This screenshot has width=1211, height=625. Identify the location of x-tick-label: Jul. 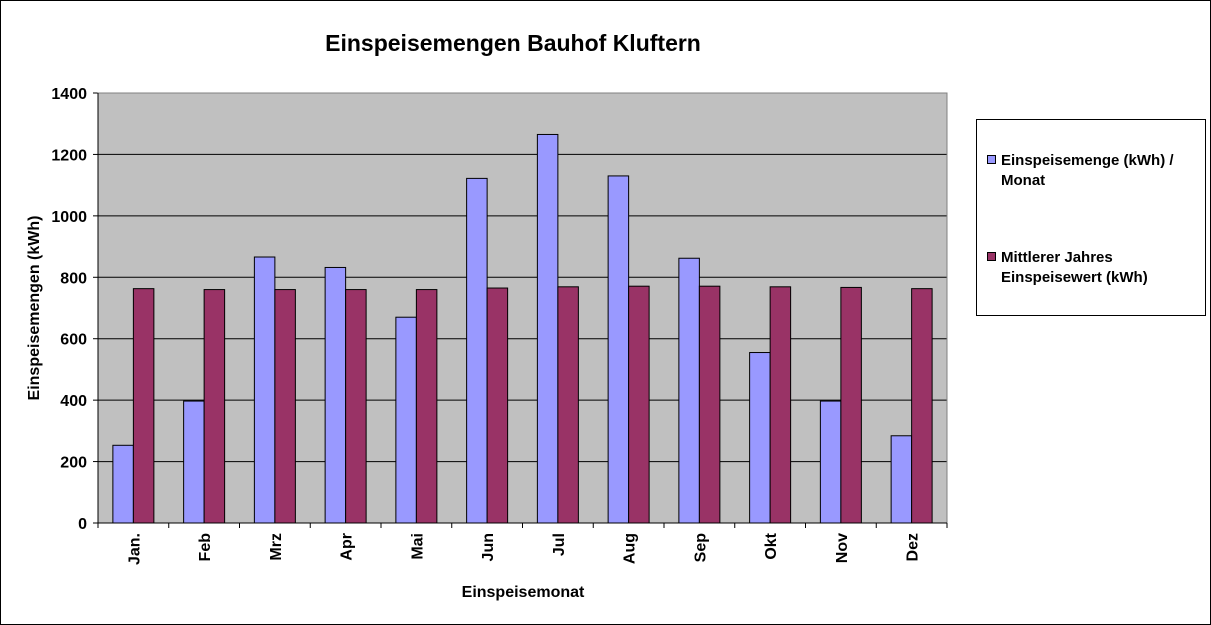
(559, 544).